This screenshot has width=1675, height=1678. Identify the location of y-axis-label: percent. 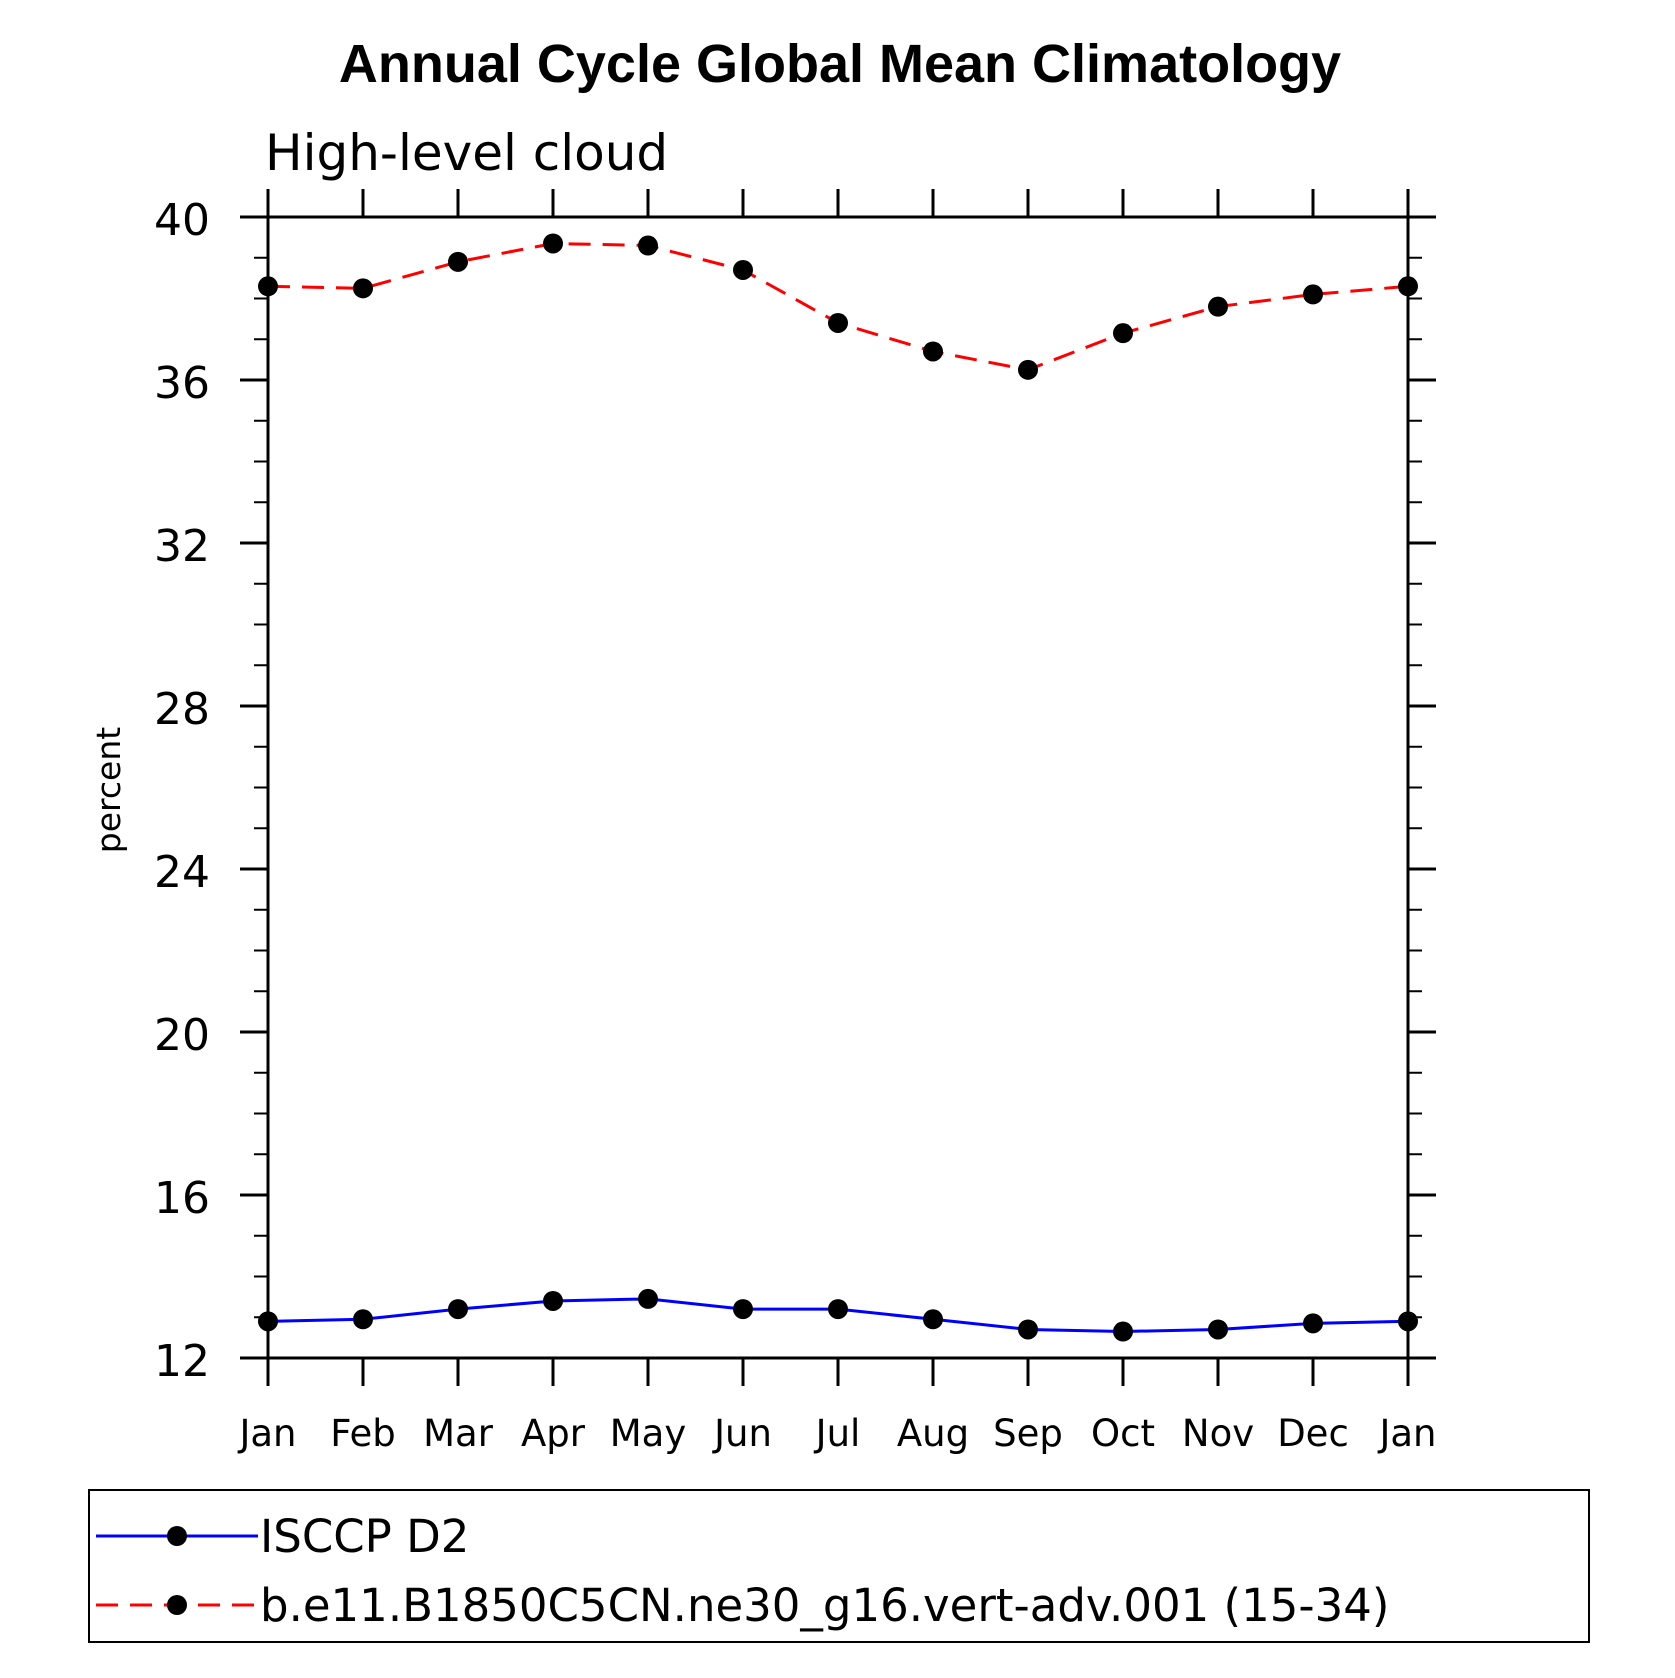
(108, 790).